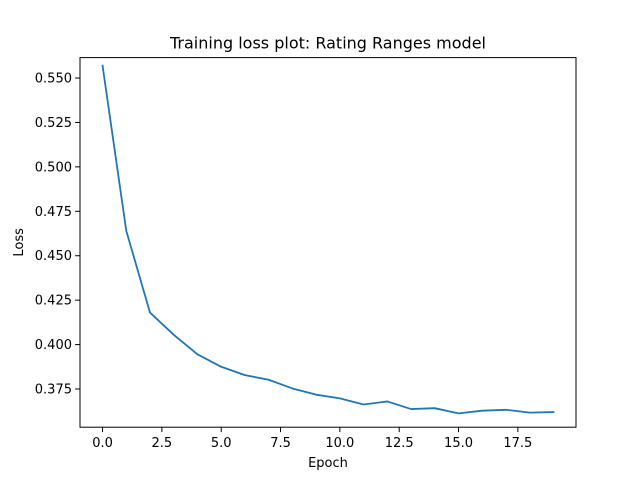 The image size is (640, 480). Describe the element at coordinates (458, 443) in the screenshot. I see `x-tick-label: 15.0` at that location.